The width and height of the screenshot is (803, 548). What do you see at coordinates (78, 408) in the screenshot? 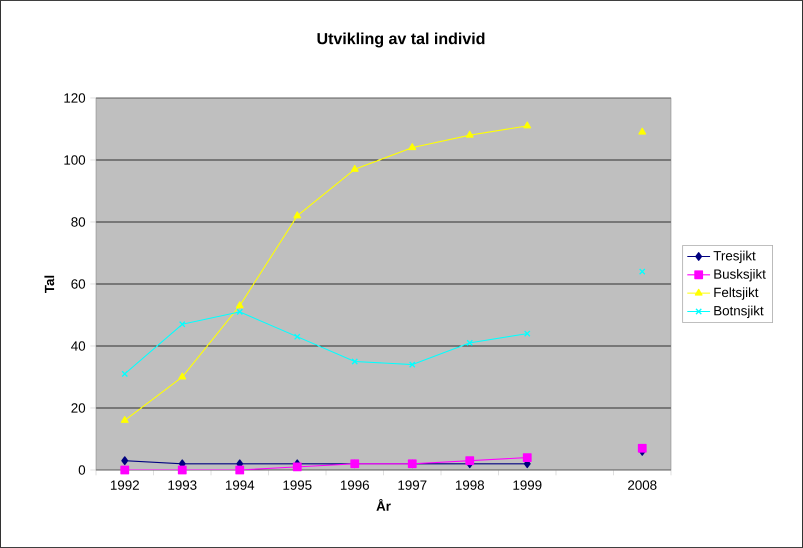
I see `y-tick-label: 20` at bounding box center [78, 408].